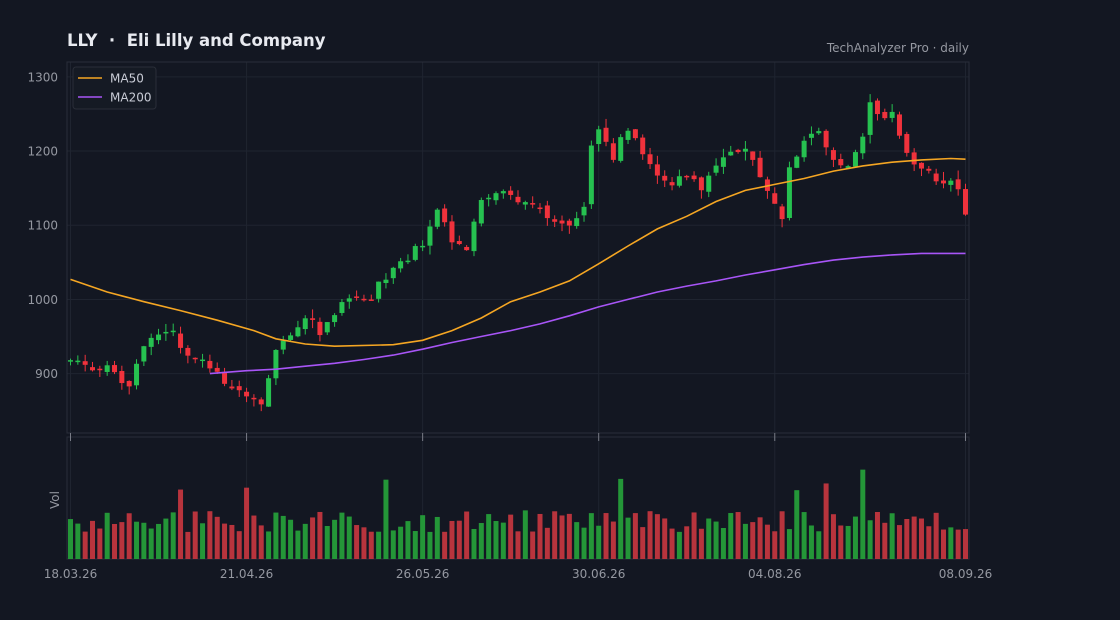 This screenshot has height=620, width=1120. Describe the element at coordinates (422, 574) in the screenshot. I see `date-tick-label: 26.05.26` at that location.